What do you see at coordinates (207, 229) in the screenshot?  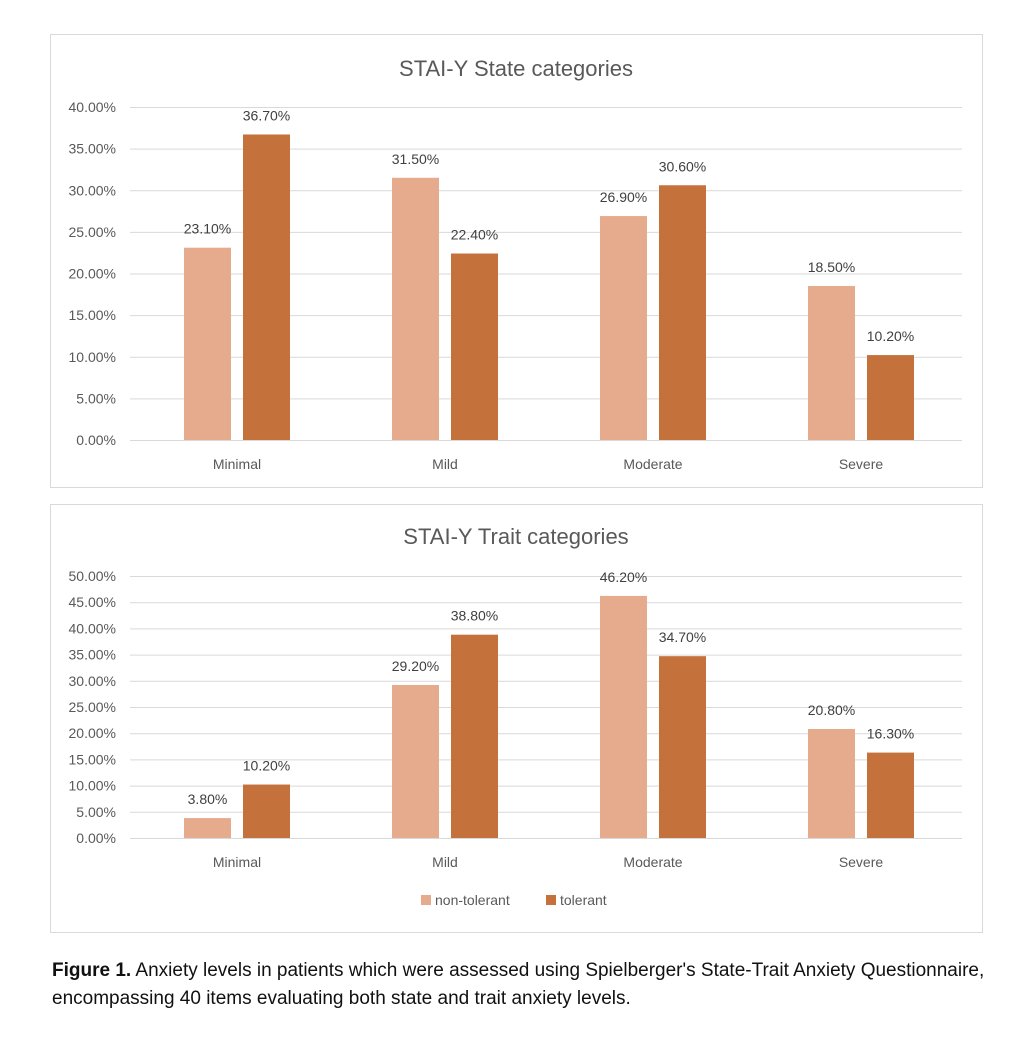 I see `data-label: 23.10%` at bounding box center [207, 229].